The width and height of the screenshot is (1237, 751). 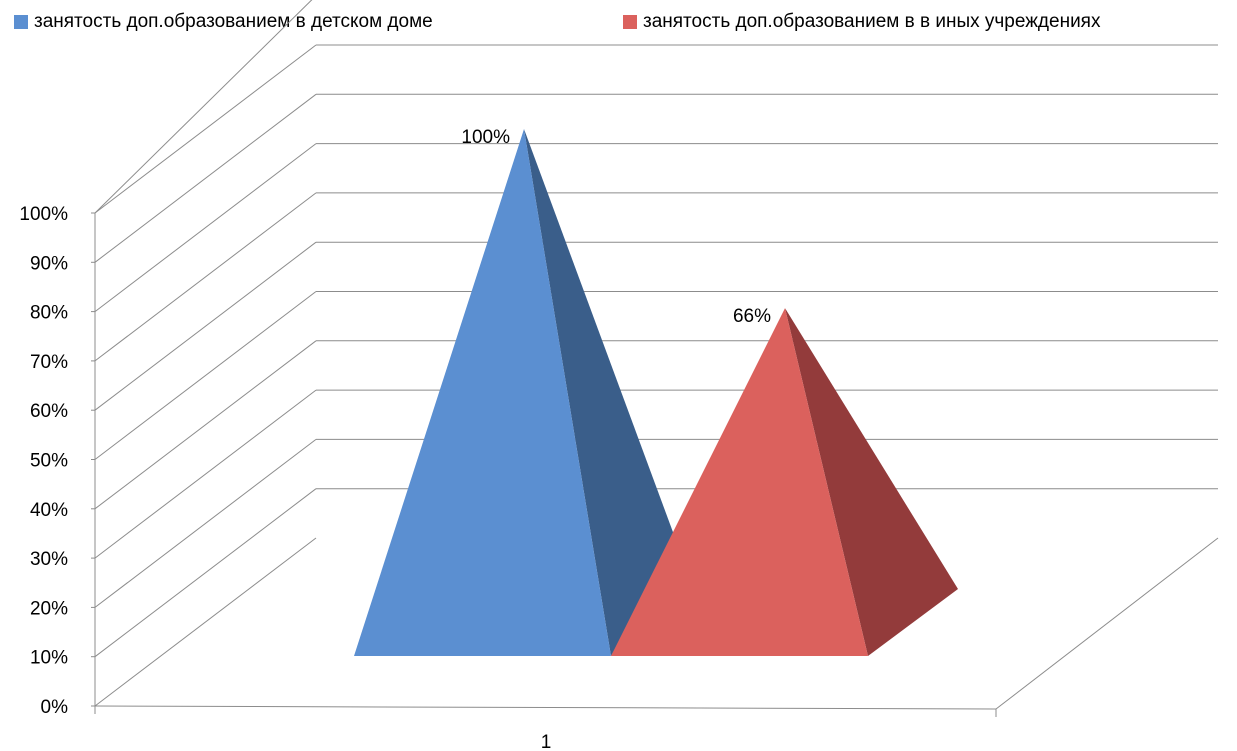 I want to click on pyramid-1-front-face, so click(x=482, y=392).